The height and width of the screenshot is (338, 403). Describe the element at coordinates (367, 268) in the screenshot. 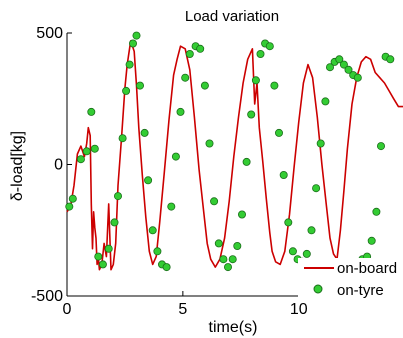

I see `legend-label-on-board: on-board` at that location.